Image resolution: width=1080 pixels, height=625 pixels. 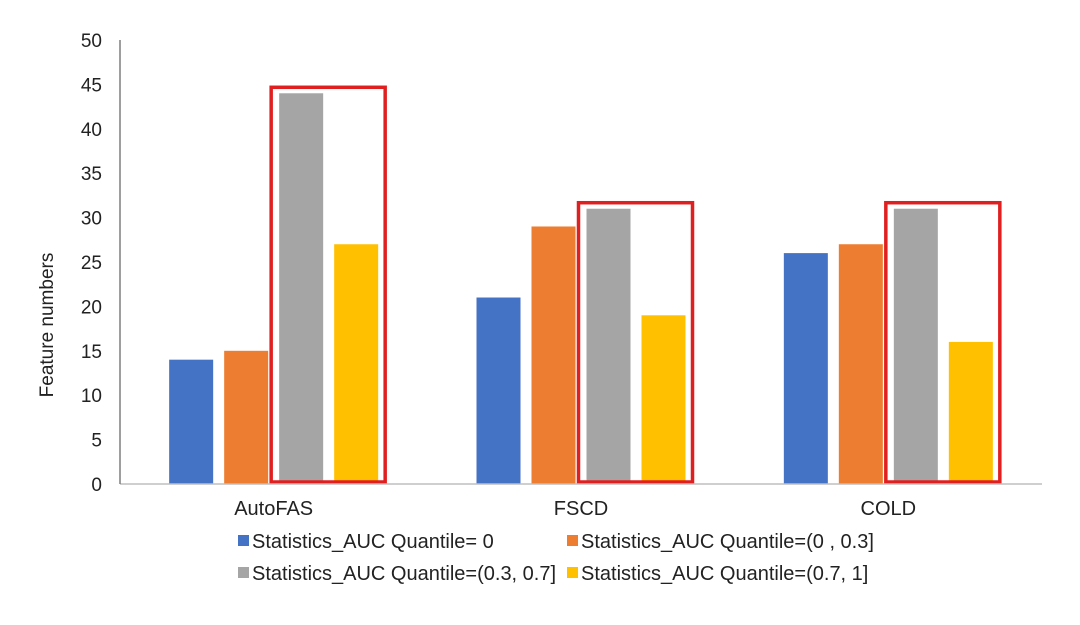 I want to click on y-tick-label: 20, so click(x=91, y=307).